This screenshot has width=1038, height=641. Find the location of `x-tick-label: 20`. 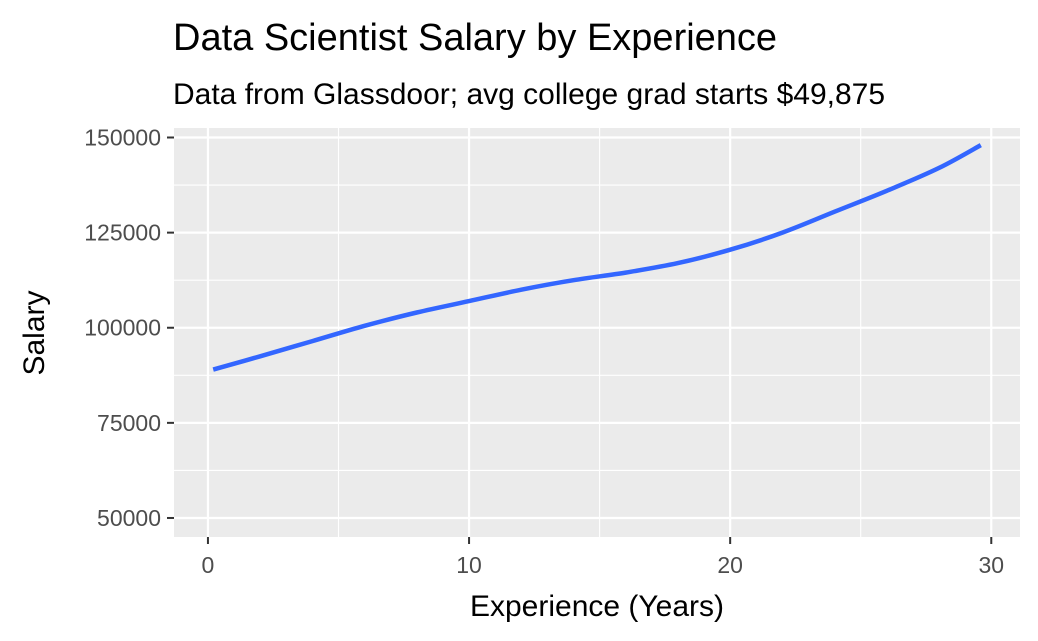

x-tick-label: 20 is located at coordinates (730, 565).